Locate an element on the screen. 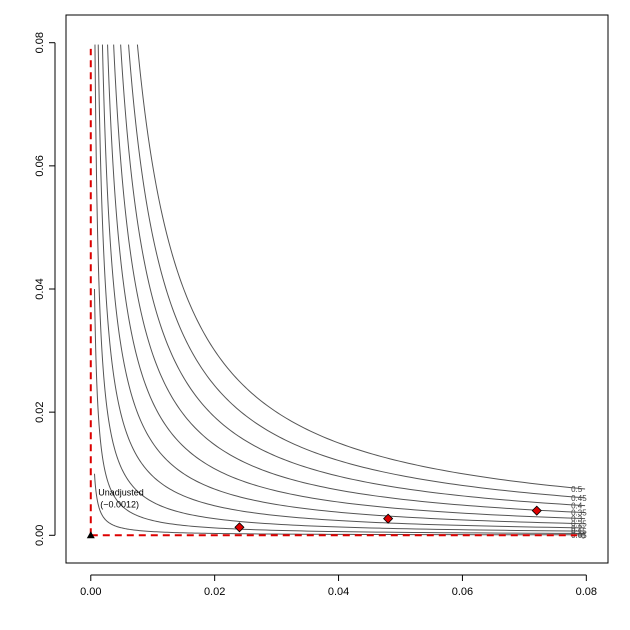  contour-label-0.2: 0.2 is located at coordinates (577, 528).